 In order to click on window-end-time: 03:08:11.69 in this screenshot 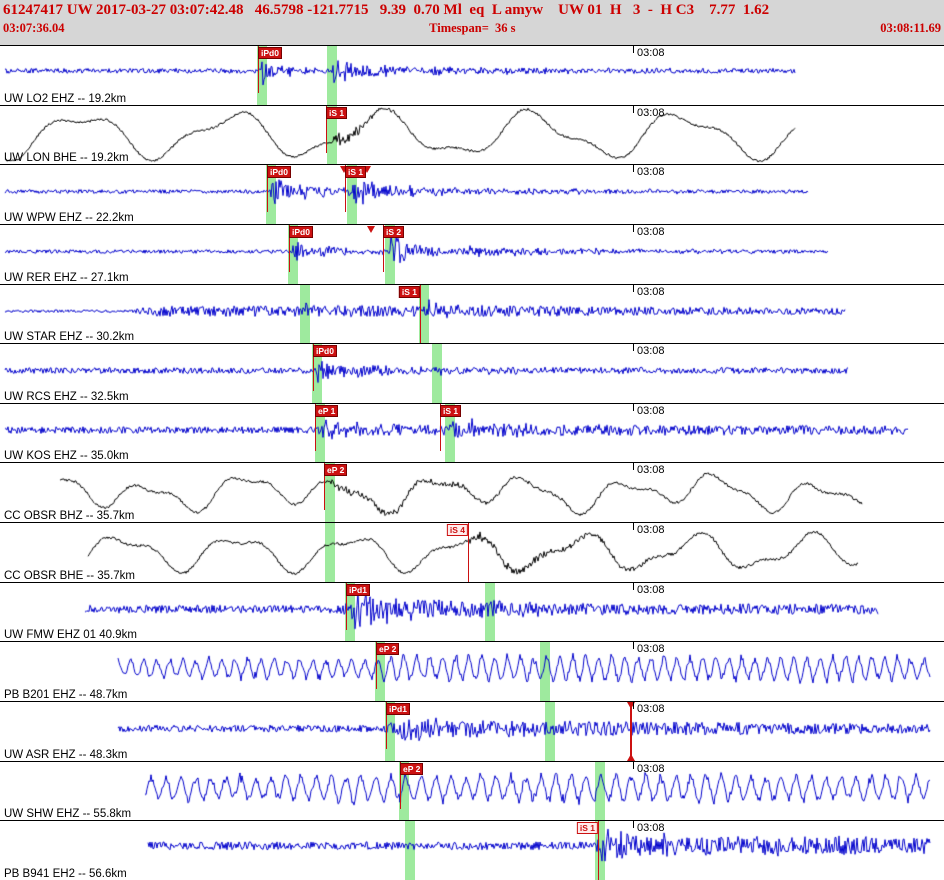, I will do `click(910, 28)`.